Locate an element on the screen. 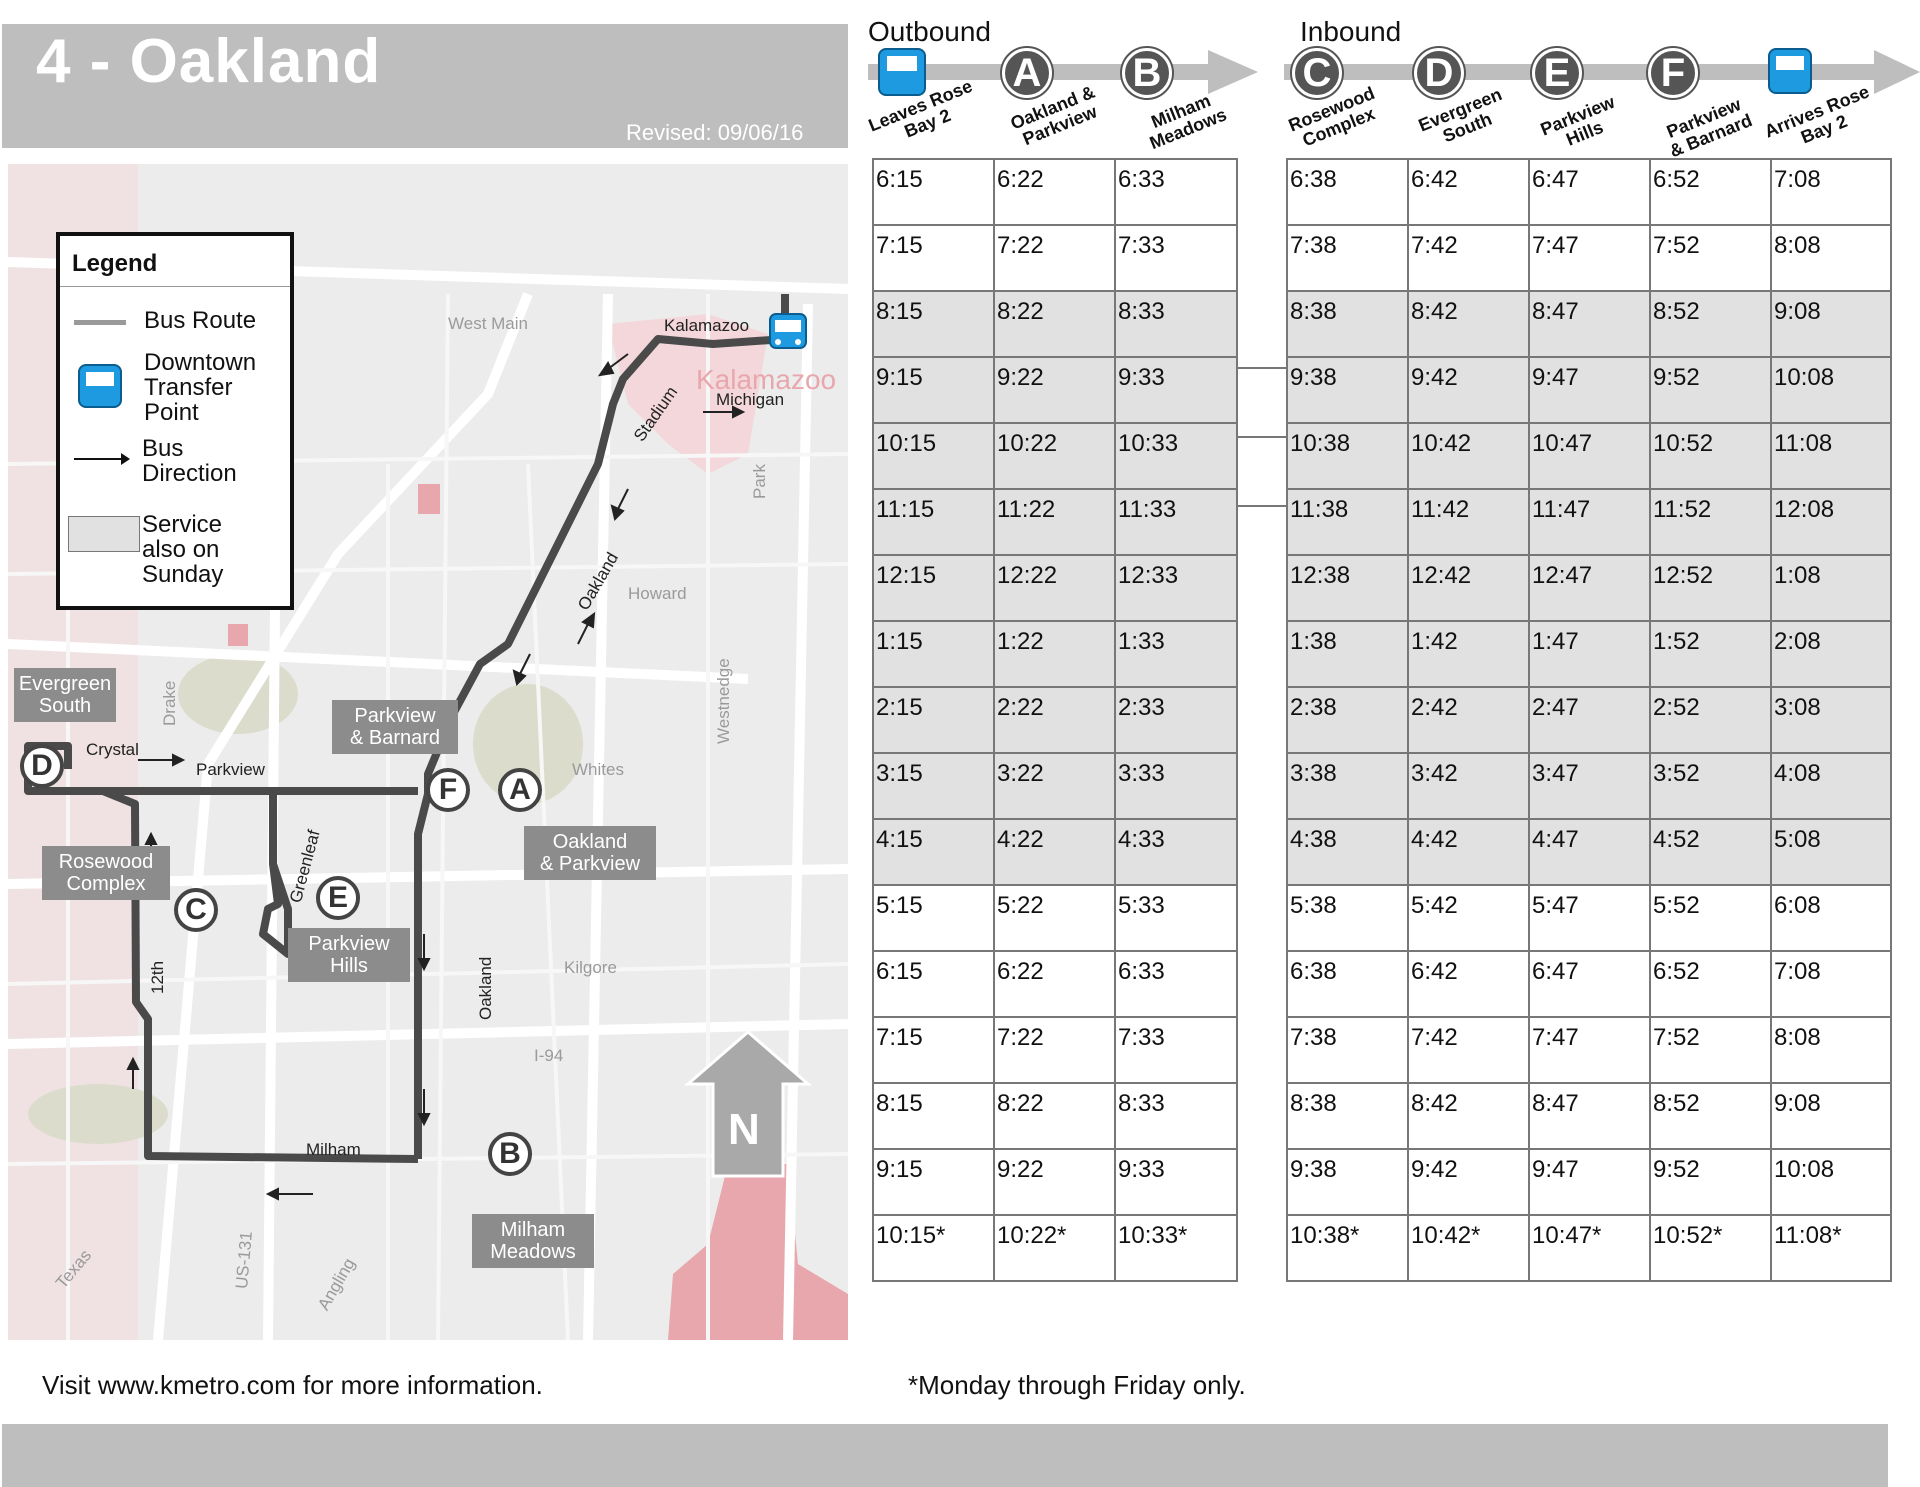 The image size is (1920, 1487). time-cell: 4:33 is located at coordinates (1176, 852).